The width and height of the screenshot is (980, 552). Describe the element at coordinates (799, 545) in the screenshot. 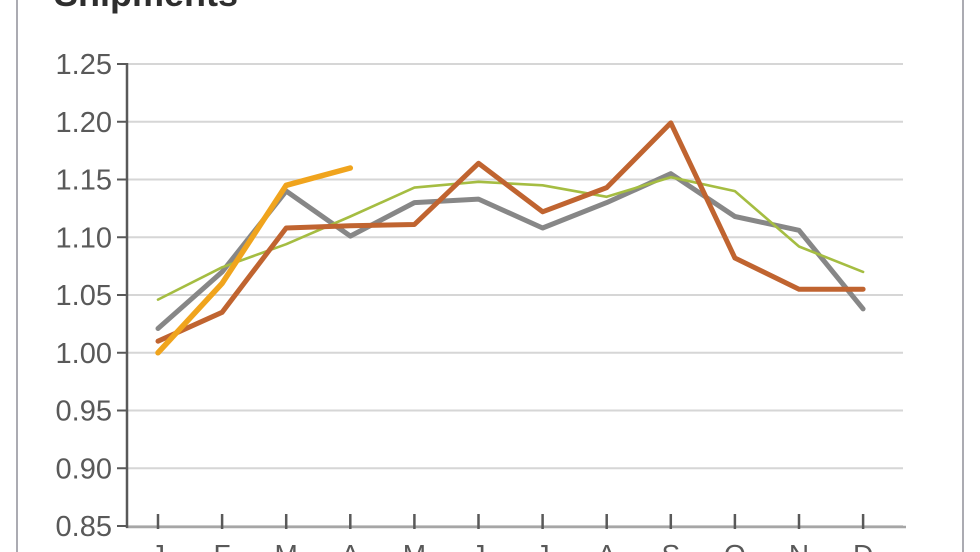

I see `x-axis-label: N` at that location.